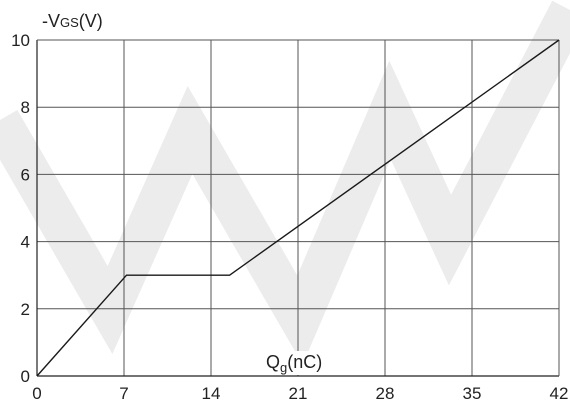 This screenshot has width=570, height=405. I want to click on y-tick-label: 6, so click(25, 174).